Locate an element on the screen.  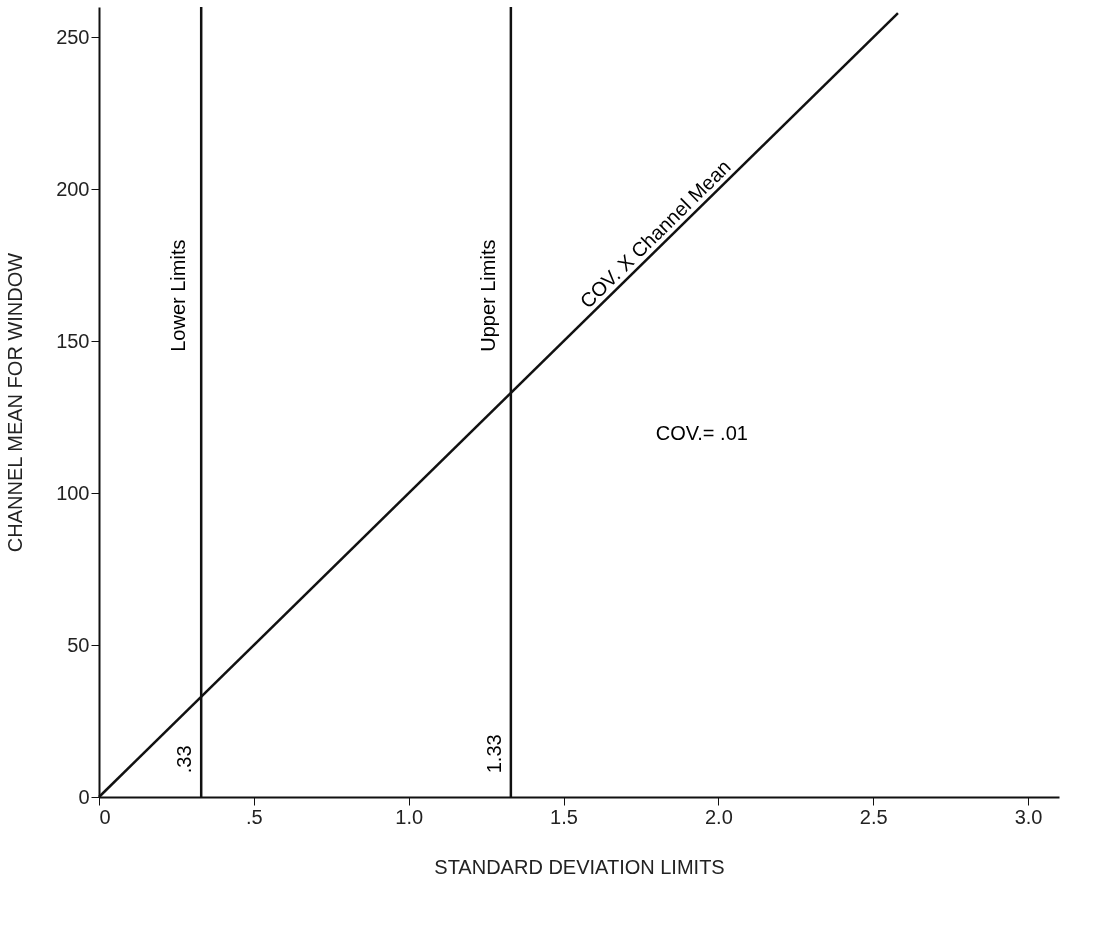
y-tick-label: 250 is located at coordinates (73, 36).